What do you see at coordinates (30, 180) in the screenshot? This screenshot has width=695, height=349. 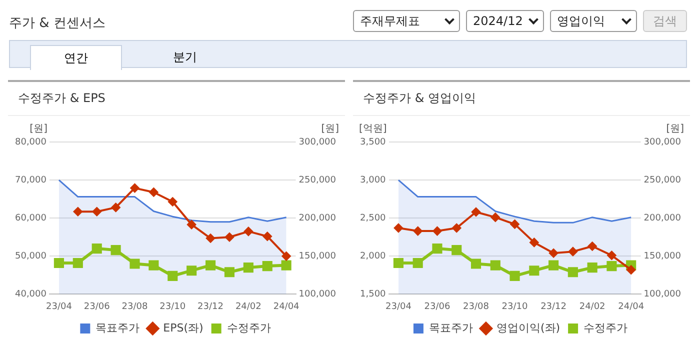 I see `y-tick-label: 70,000` at bounding box center [30, 180].